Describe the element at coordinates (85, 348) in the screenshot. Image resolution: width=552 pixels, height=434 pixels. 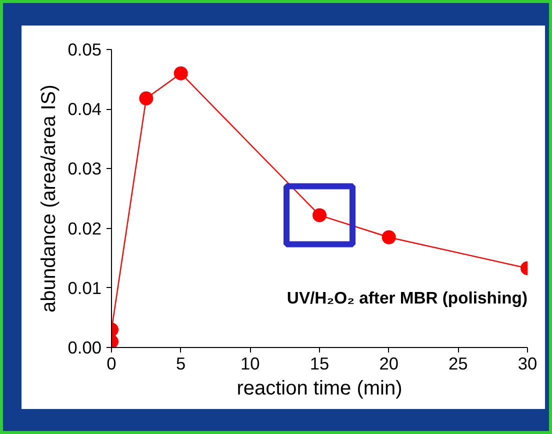
I see `y-tick-label: 0.00` at that location.